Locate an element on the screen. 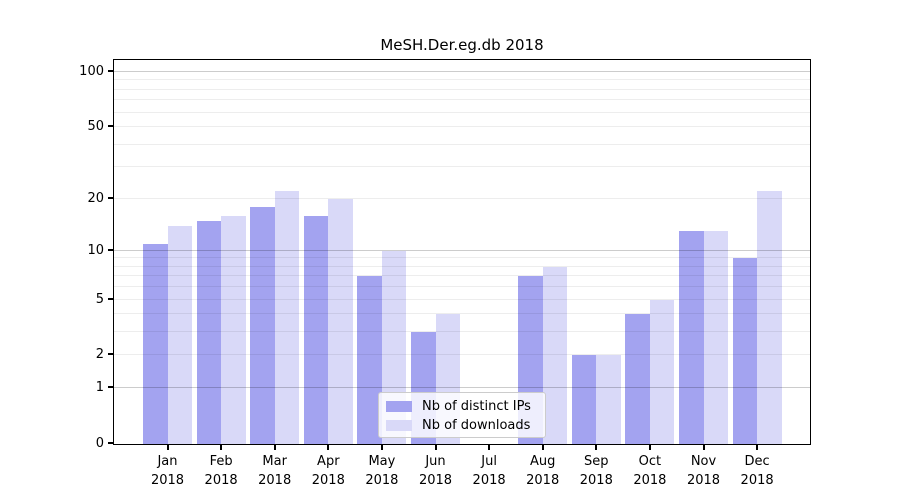 The height and width of the screenshot is (500, 900). bar-downloads-jan is located at coordinates (179, 334).